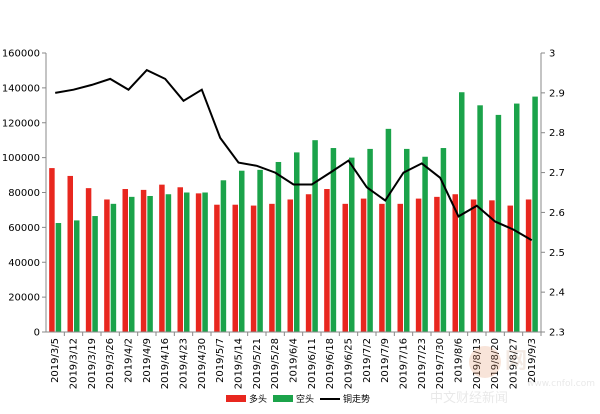 This screenshot has width=600, height=414. What do you see at coordinates (532, 360) in the screenshot?
I see `x-tick-label: 2019/9/3` at bounding box center [532, 360].